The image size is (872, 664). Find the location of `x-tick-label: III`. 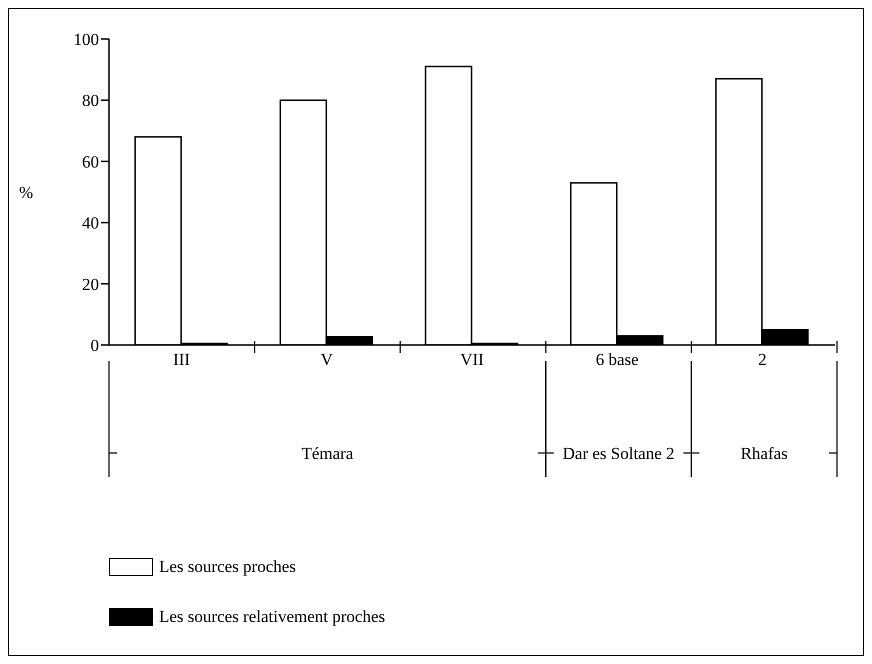

x-tick-label: III is located at coordinates (181, 360).